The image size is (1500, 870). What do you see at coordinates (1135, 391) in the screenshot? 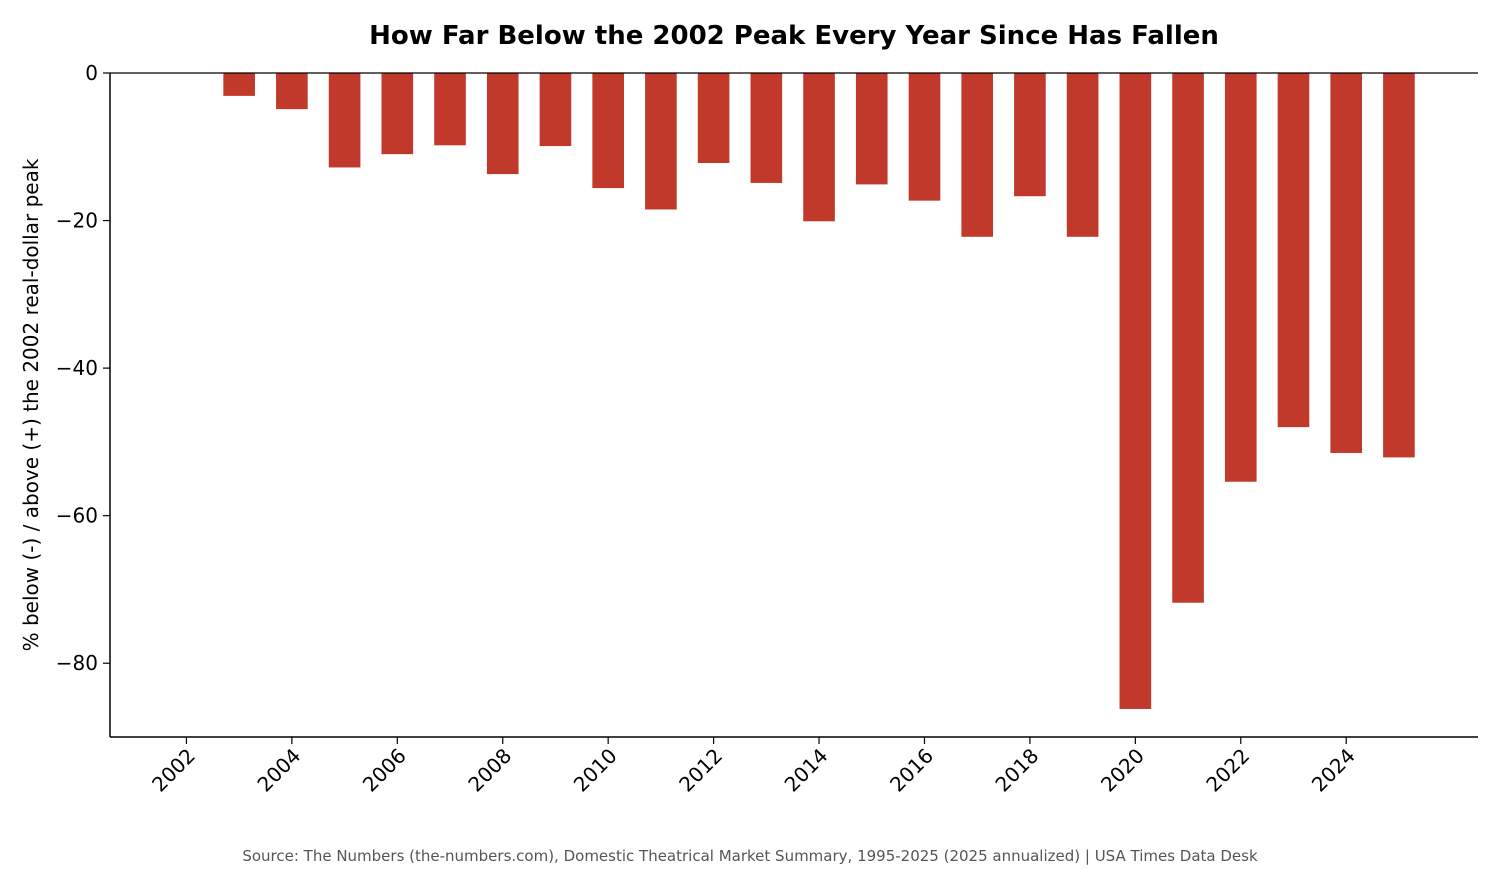
I see `bar-2020` at bounding box center [1135, 391].